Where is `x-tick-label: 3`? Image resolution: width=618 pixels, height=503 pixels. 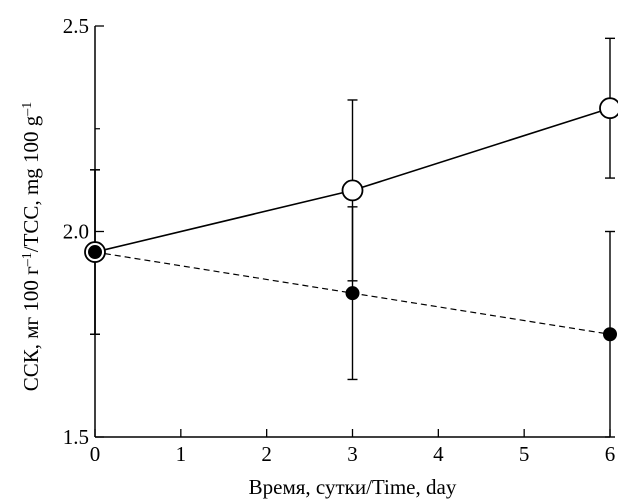
x-tick-label: 3 is located at coordinates (352, 454).